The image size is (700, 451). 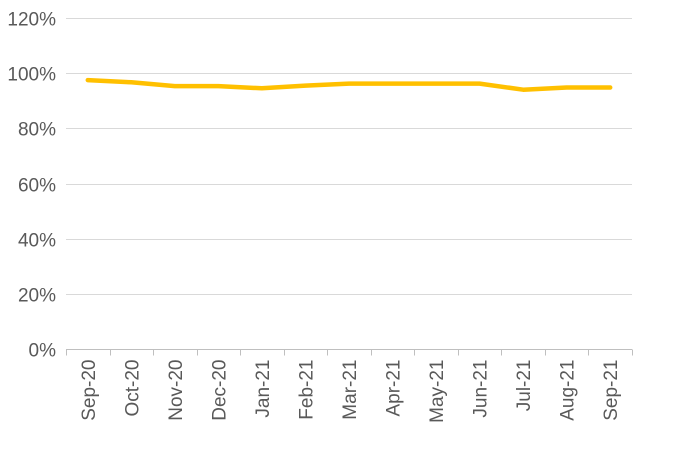 I want to click on x-tick-label: Mar-21, so click(x=350, y=390).